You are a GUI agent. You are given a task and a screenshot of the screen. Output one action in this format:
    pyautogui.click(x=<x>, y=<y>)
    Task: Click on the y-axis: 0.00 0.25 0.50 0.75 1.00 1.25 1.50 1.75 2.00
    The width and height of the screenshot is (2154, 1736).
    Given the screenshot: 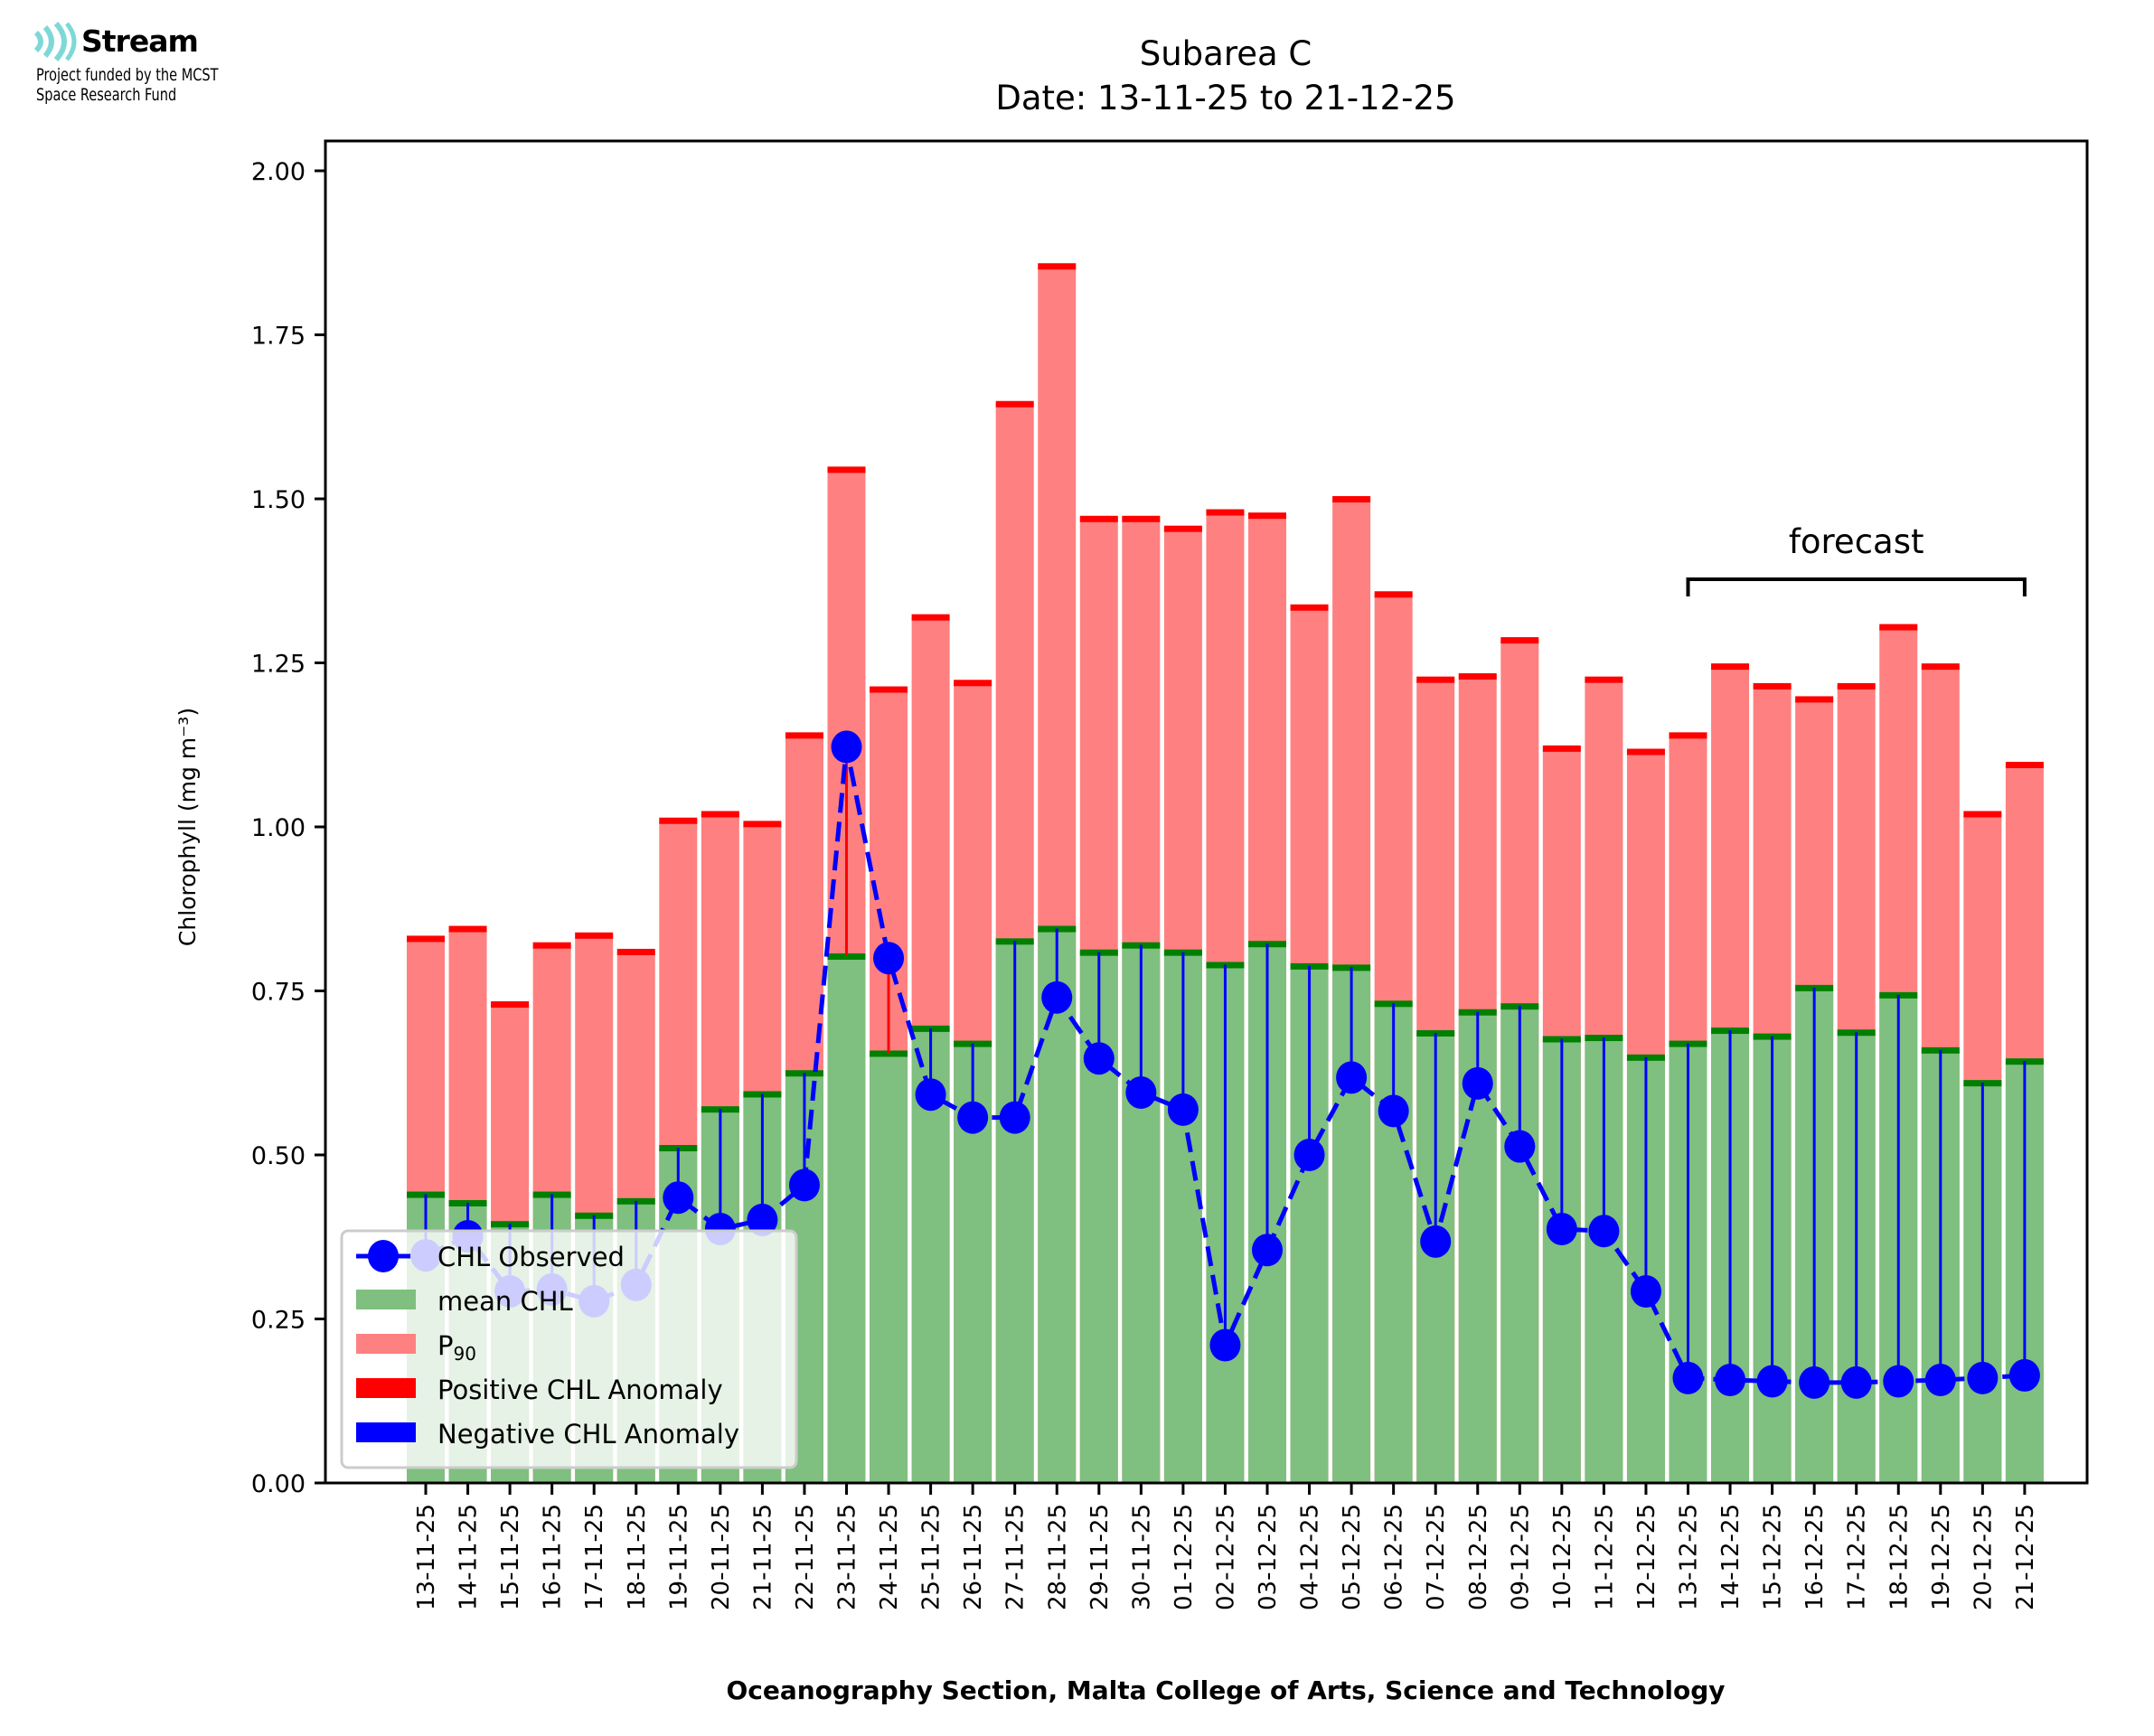 What is the action you would take?
    pyautogui.click(x=288, y=828)
    